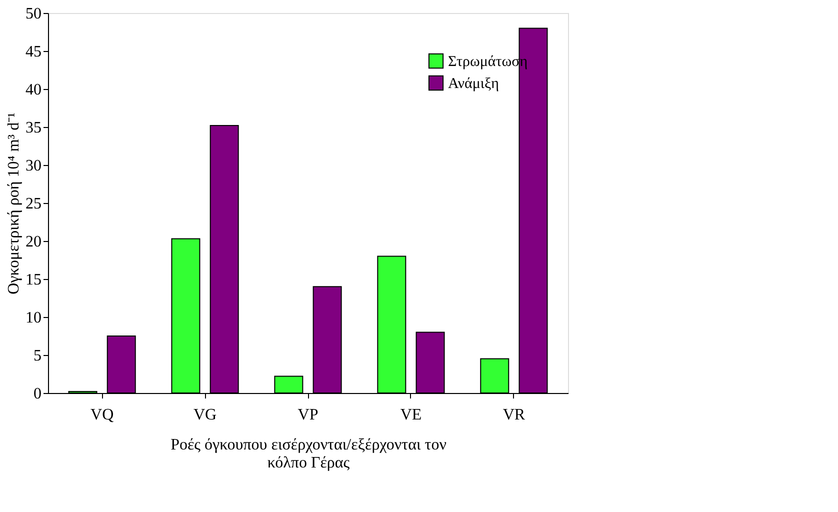 Image resolution: width=838 pixels, height=512 pixels. What do you see at coordinates (308, 454) in the screenshot?
I see `x-axis-title: Ροές όγκουπου εισέρχονται/εξέρχονται τον κόλπο Γέρας` at bounding box center [308, 454].